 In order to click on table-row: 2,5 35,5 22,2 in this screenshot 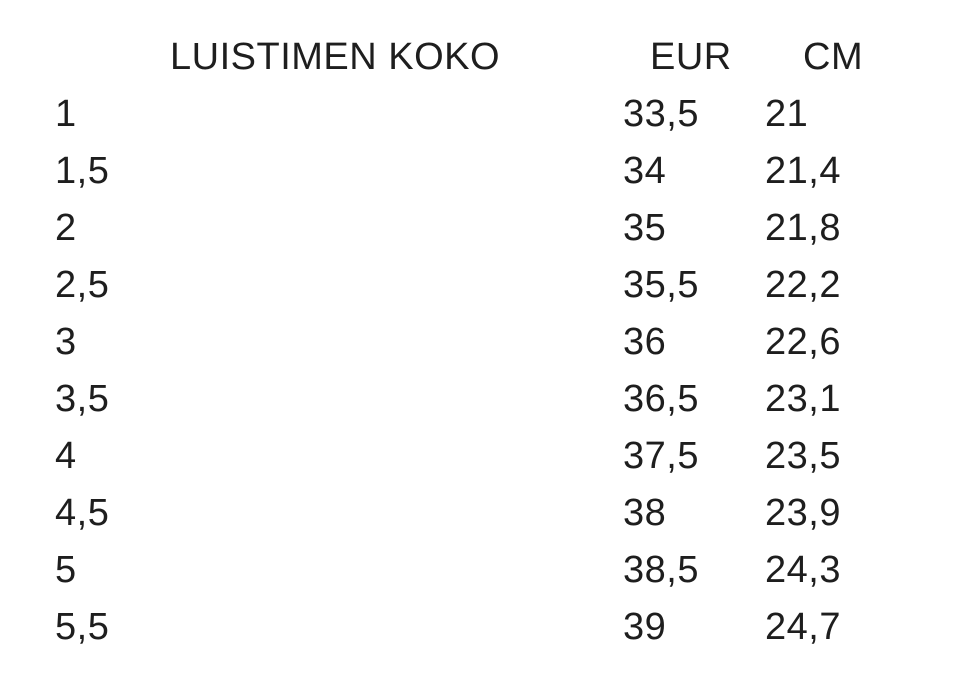, I will do `click(480, 284)`.